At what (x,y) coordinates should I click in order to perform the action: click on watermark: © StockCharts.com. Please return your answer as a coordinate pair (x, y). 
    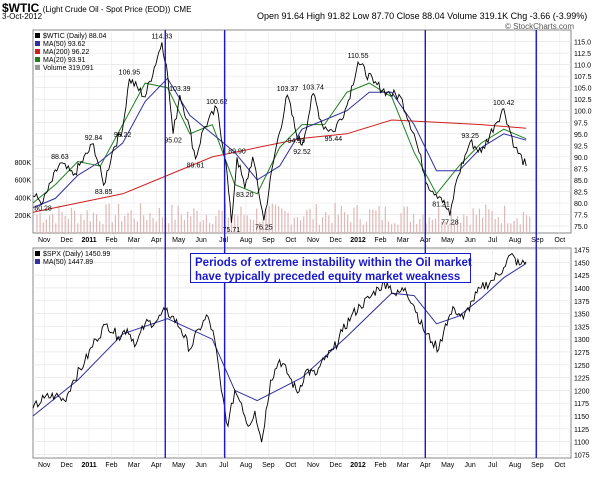
    Looking at the image, I should click on (540, 26).